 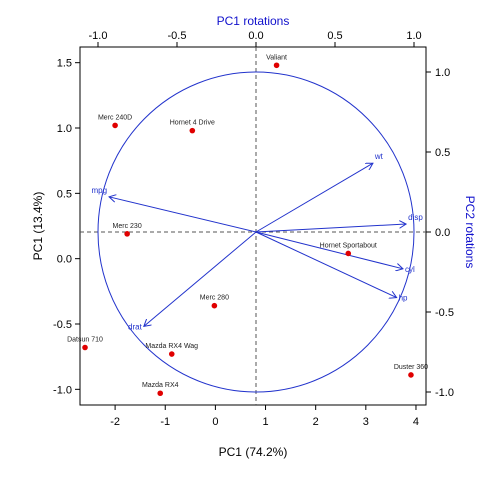 I want to click on x-tick-label: -2, so click(x=115, y=422).